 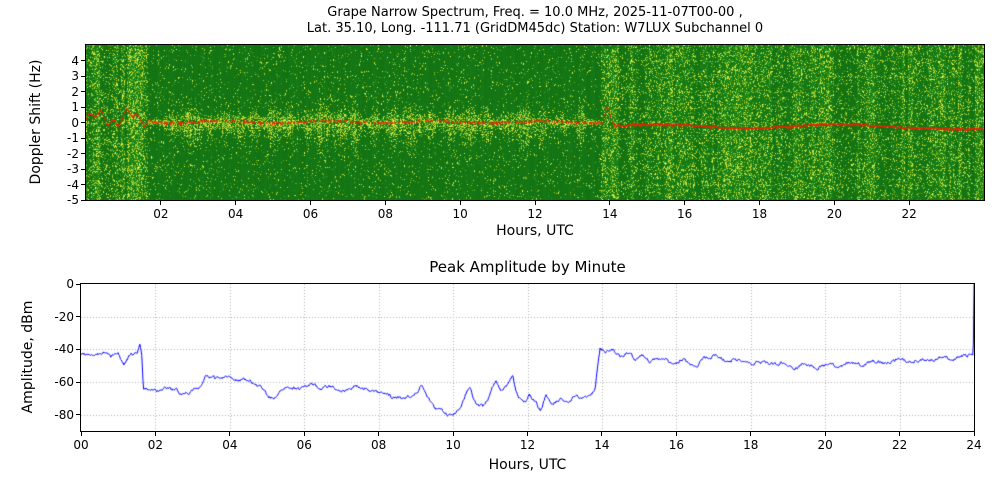 I want to click on y-tick-label: -2, so click(x=73, y=153).